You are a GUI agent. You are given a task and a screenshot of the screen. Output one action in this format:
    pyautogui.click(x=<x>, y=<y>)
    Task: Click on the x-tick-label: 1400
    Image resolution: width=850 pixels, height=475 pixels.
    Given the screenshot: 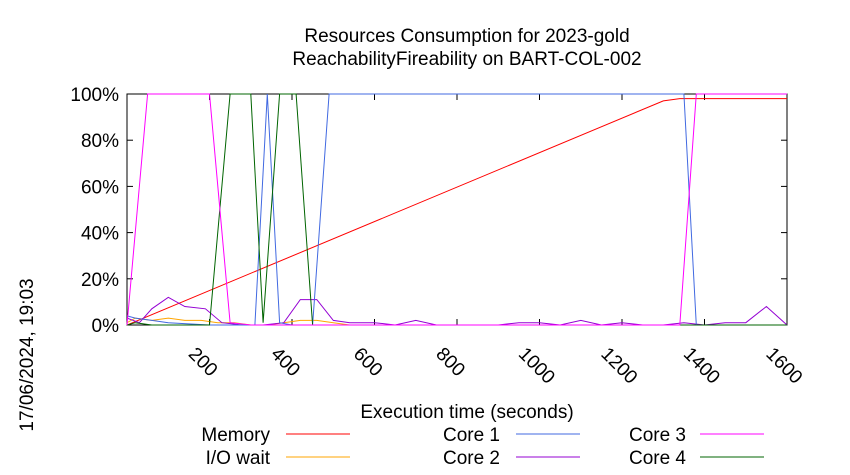 What is the action you would take?
    pyautogui.click(x=701, y=366)
    